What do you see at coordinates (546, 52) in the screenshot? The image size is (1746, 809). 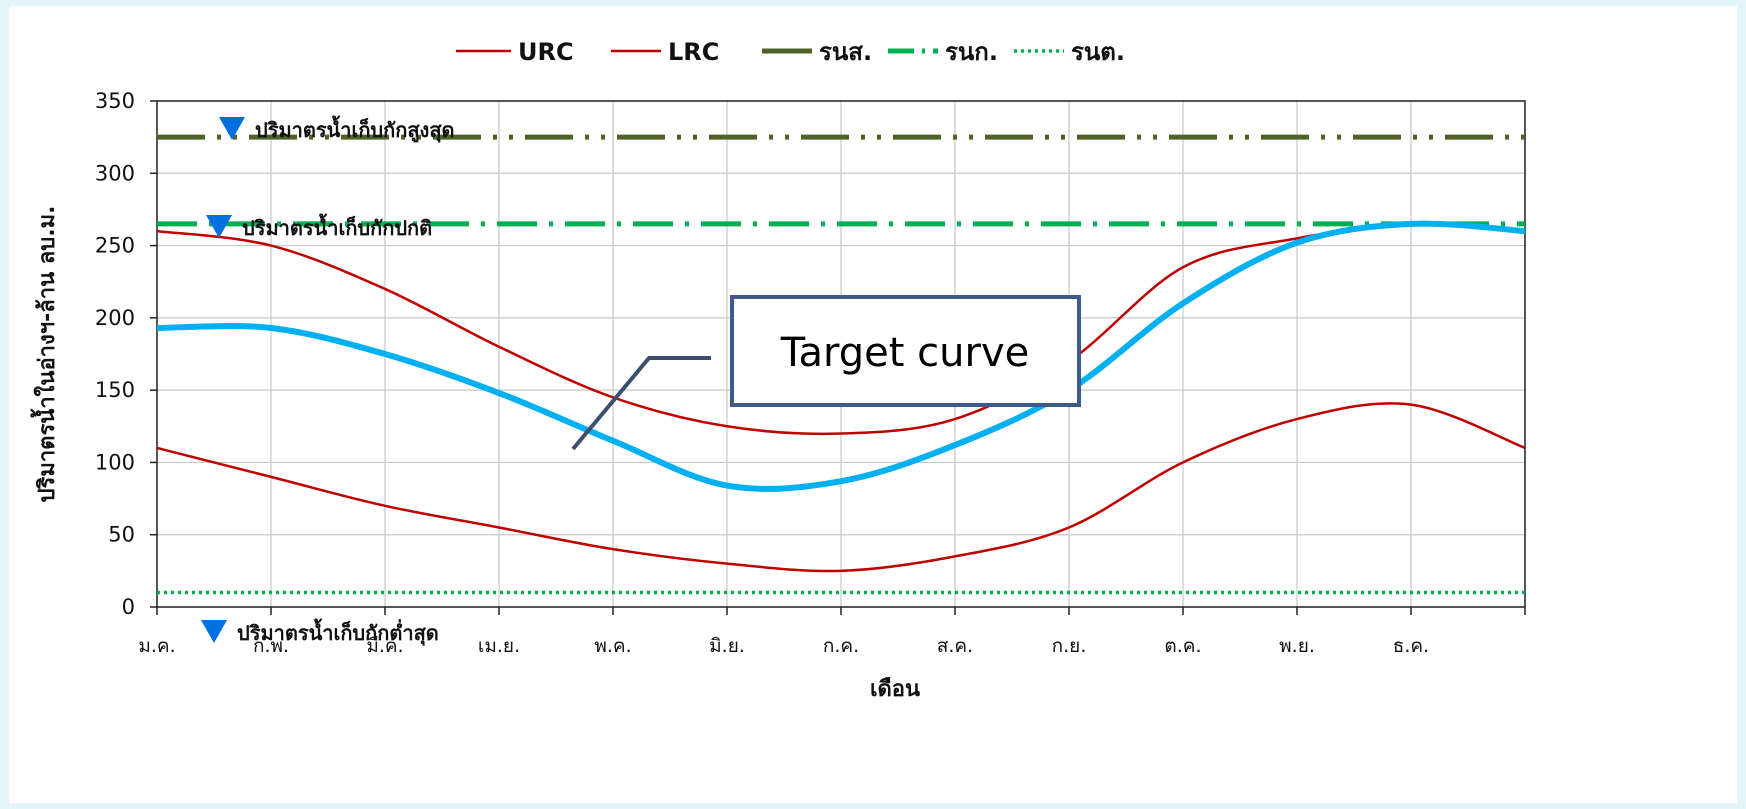 I see `legend-label: URC` at bounding box center [546, 52].